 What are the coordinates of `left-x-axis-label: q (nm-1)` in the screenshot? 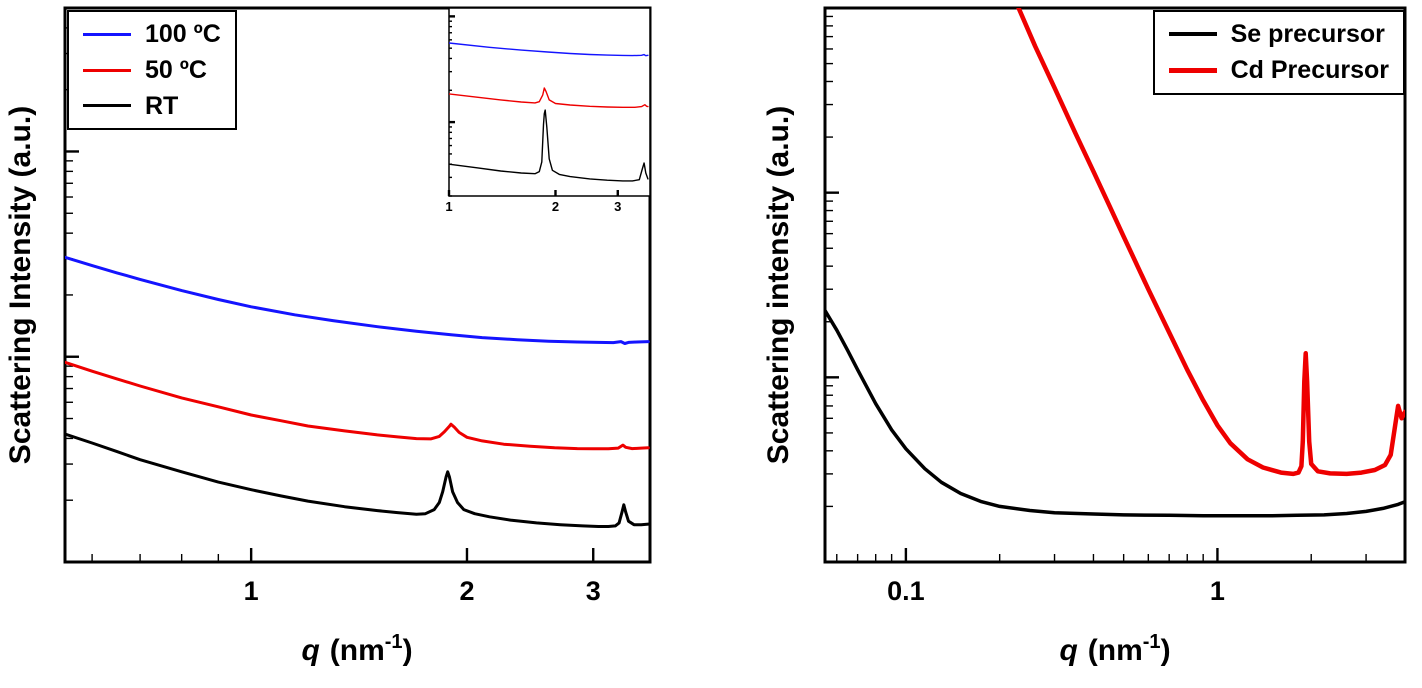 It's located at (356, 649).